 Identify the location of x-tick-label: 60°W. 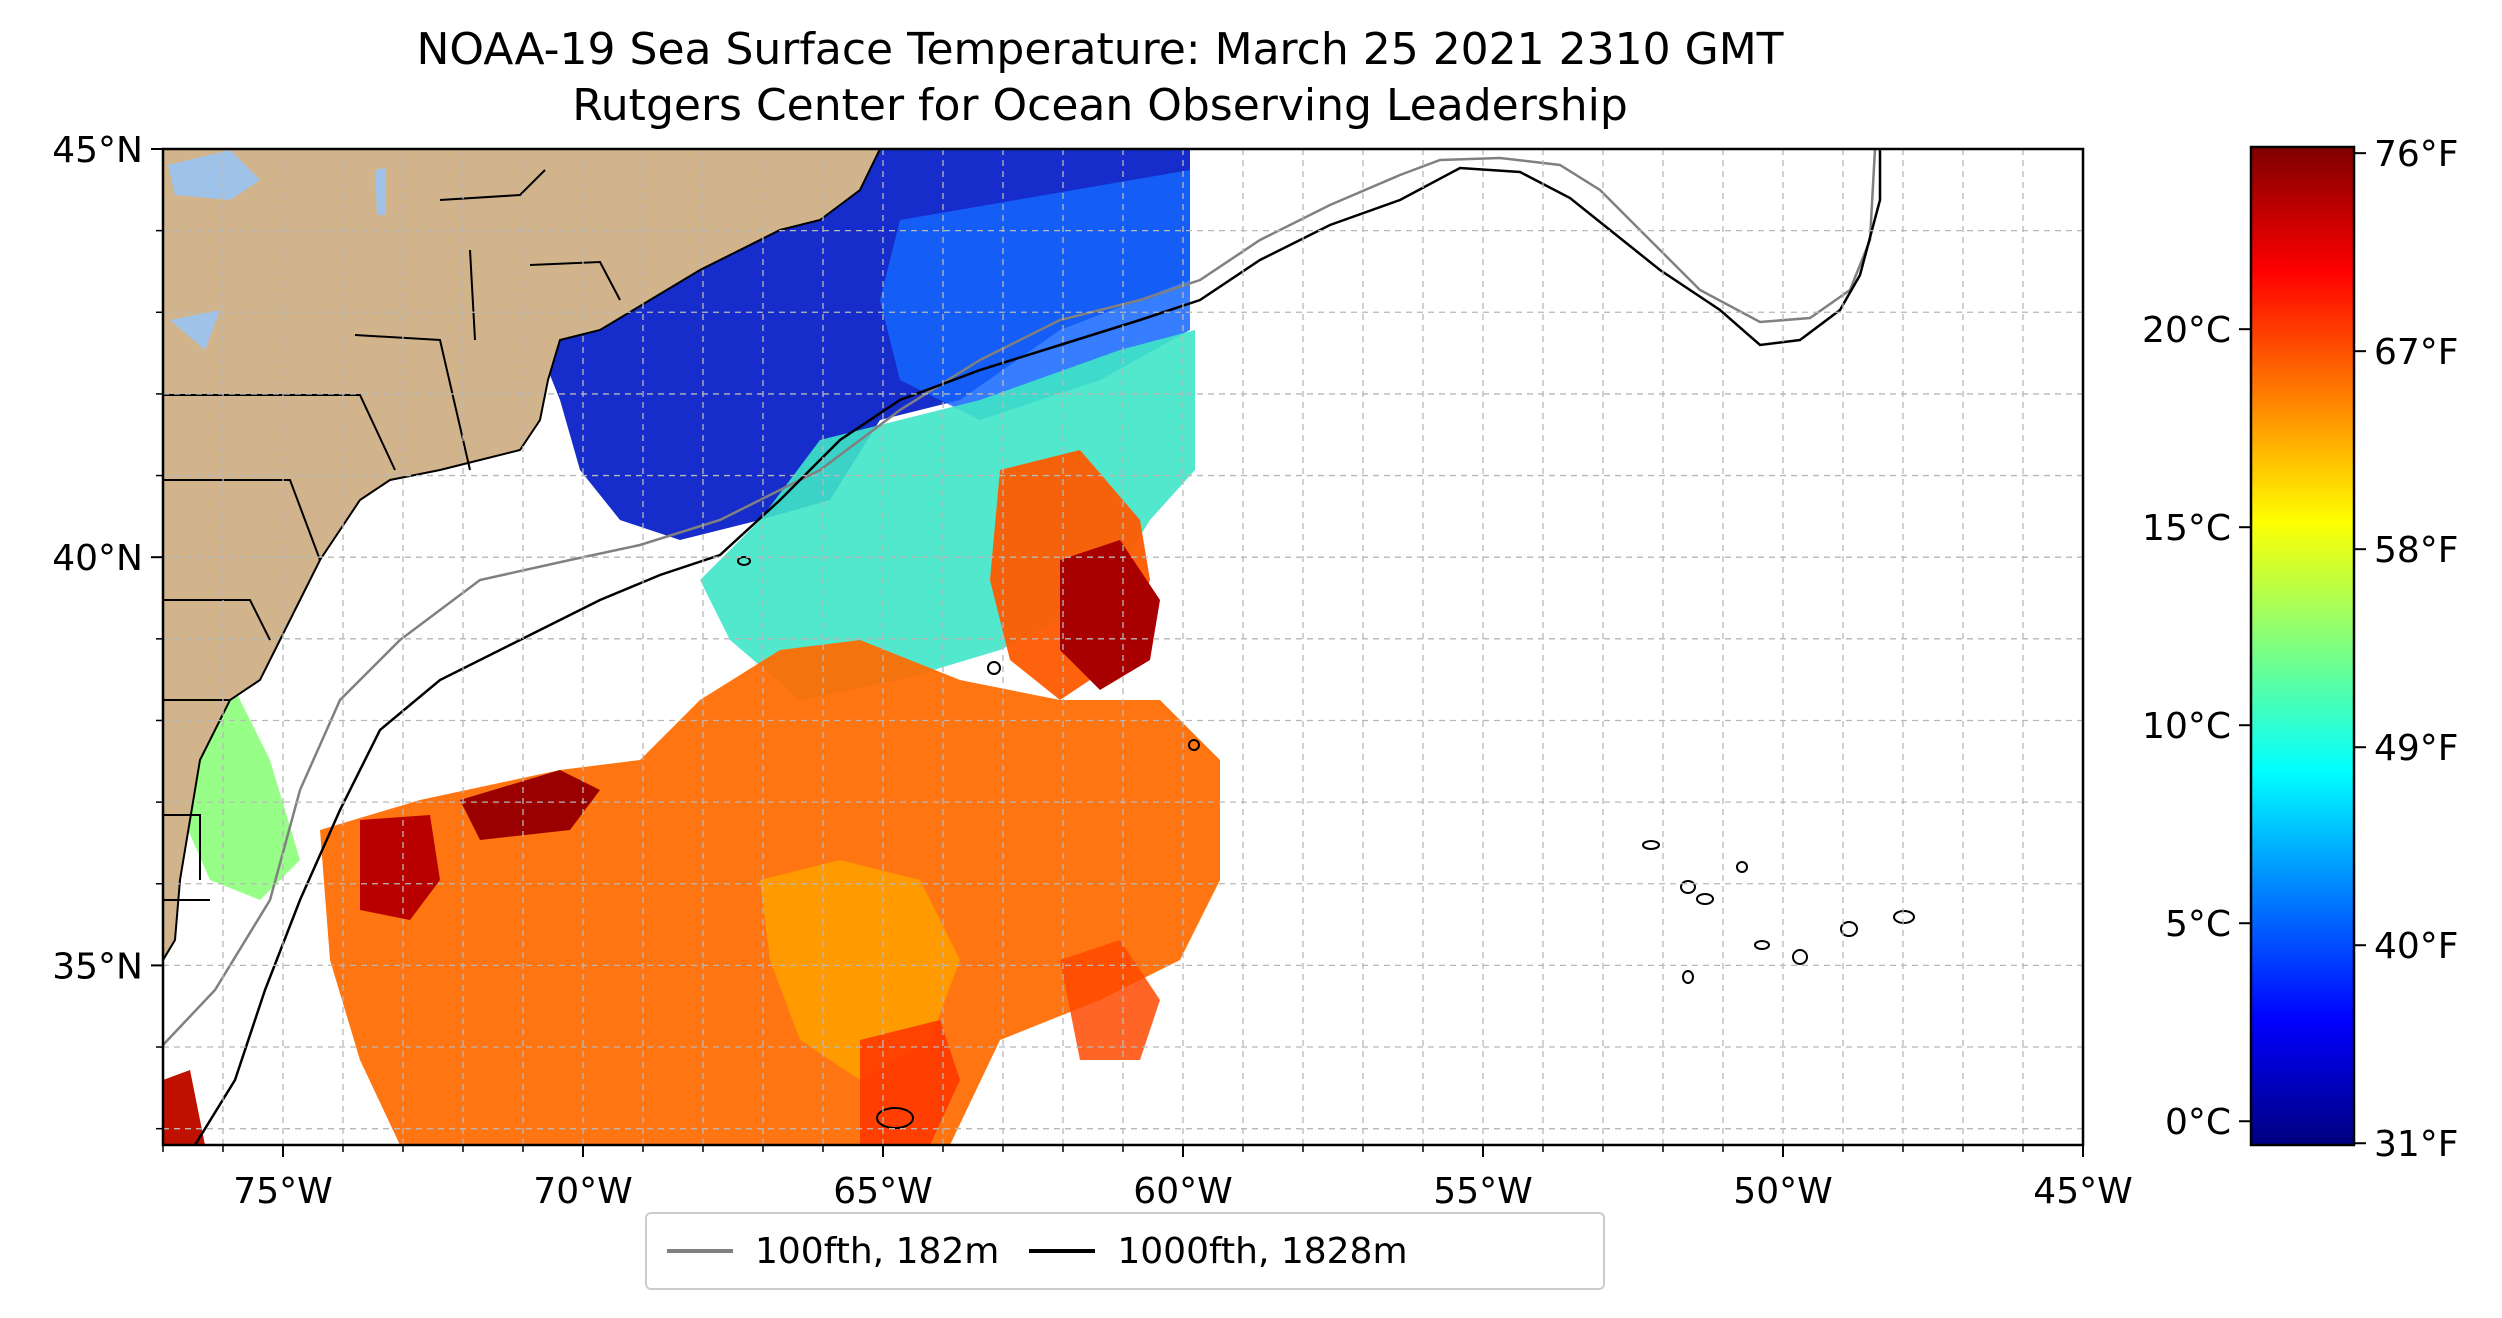
(1182, 1191).